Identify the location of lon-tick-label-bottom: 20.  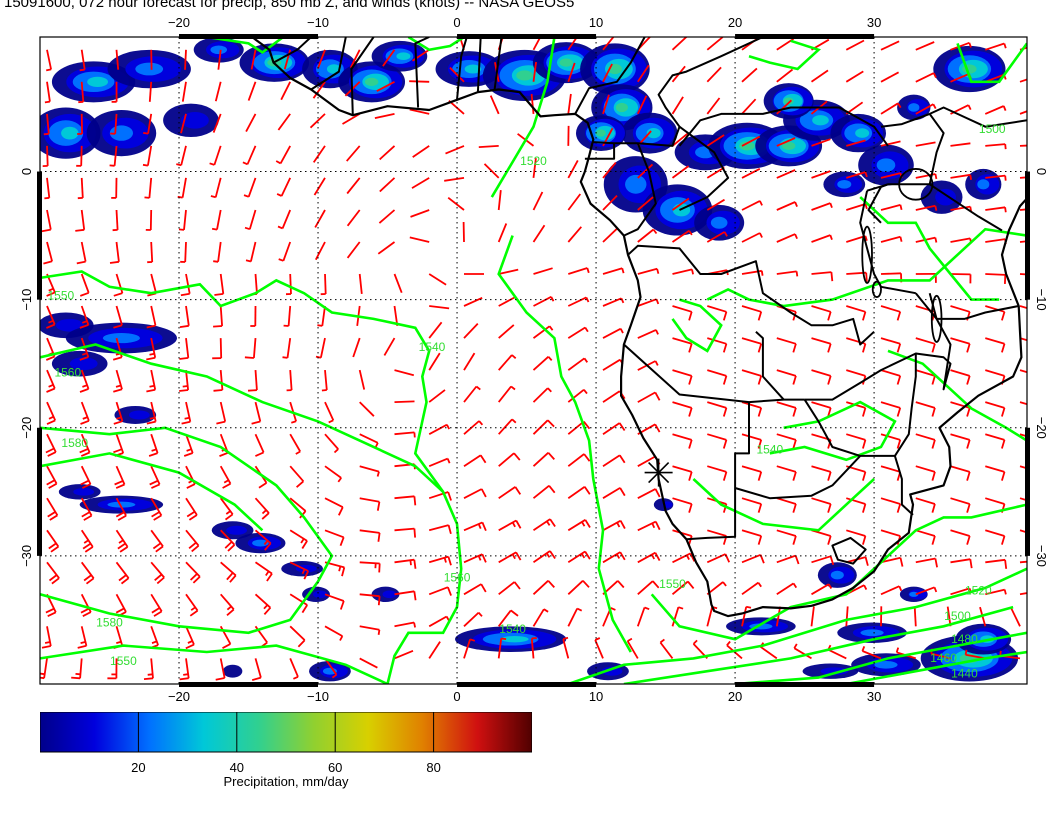
(735, 696).